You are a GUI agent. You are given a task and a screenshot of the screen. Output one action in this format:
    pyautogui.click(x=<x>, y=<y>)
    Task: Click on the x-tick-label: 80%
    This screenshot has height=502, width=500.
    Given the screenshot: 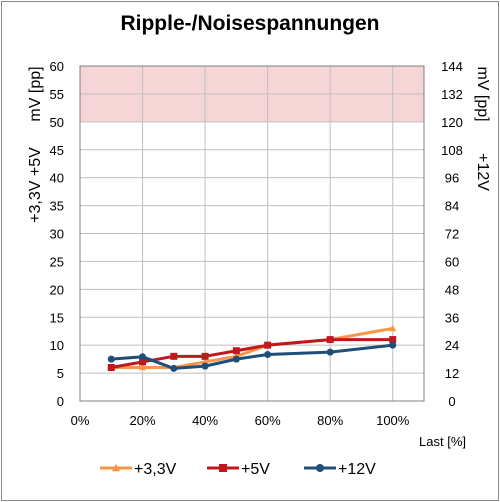 What is the action you would take?
    pyautogui.click(x=330, y=420)
    